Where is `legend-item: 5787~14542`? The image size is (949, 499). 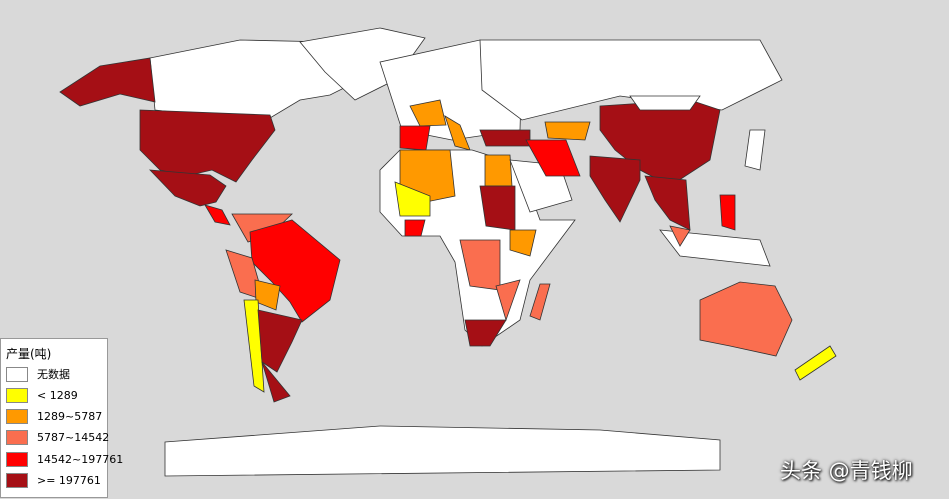 legend-item: 5787~14542 is located at coordinates (57, 438).